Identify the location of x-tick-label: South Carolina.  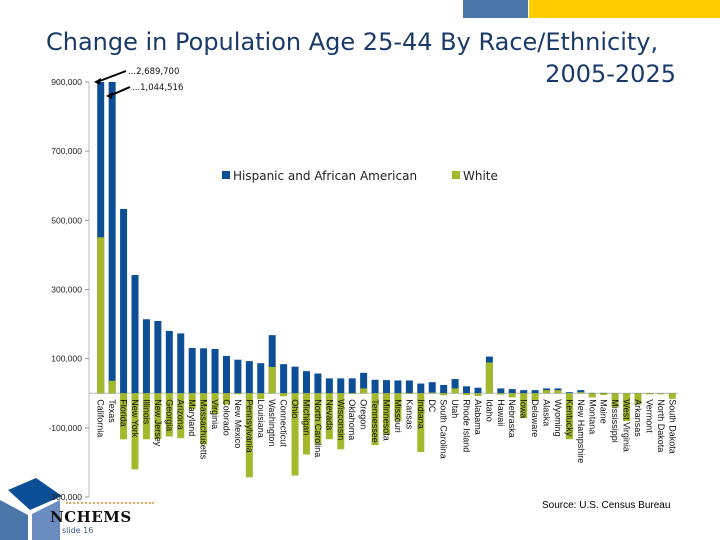
(444, 429).